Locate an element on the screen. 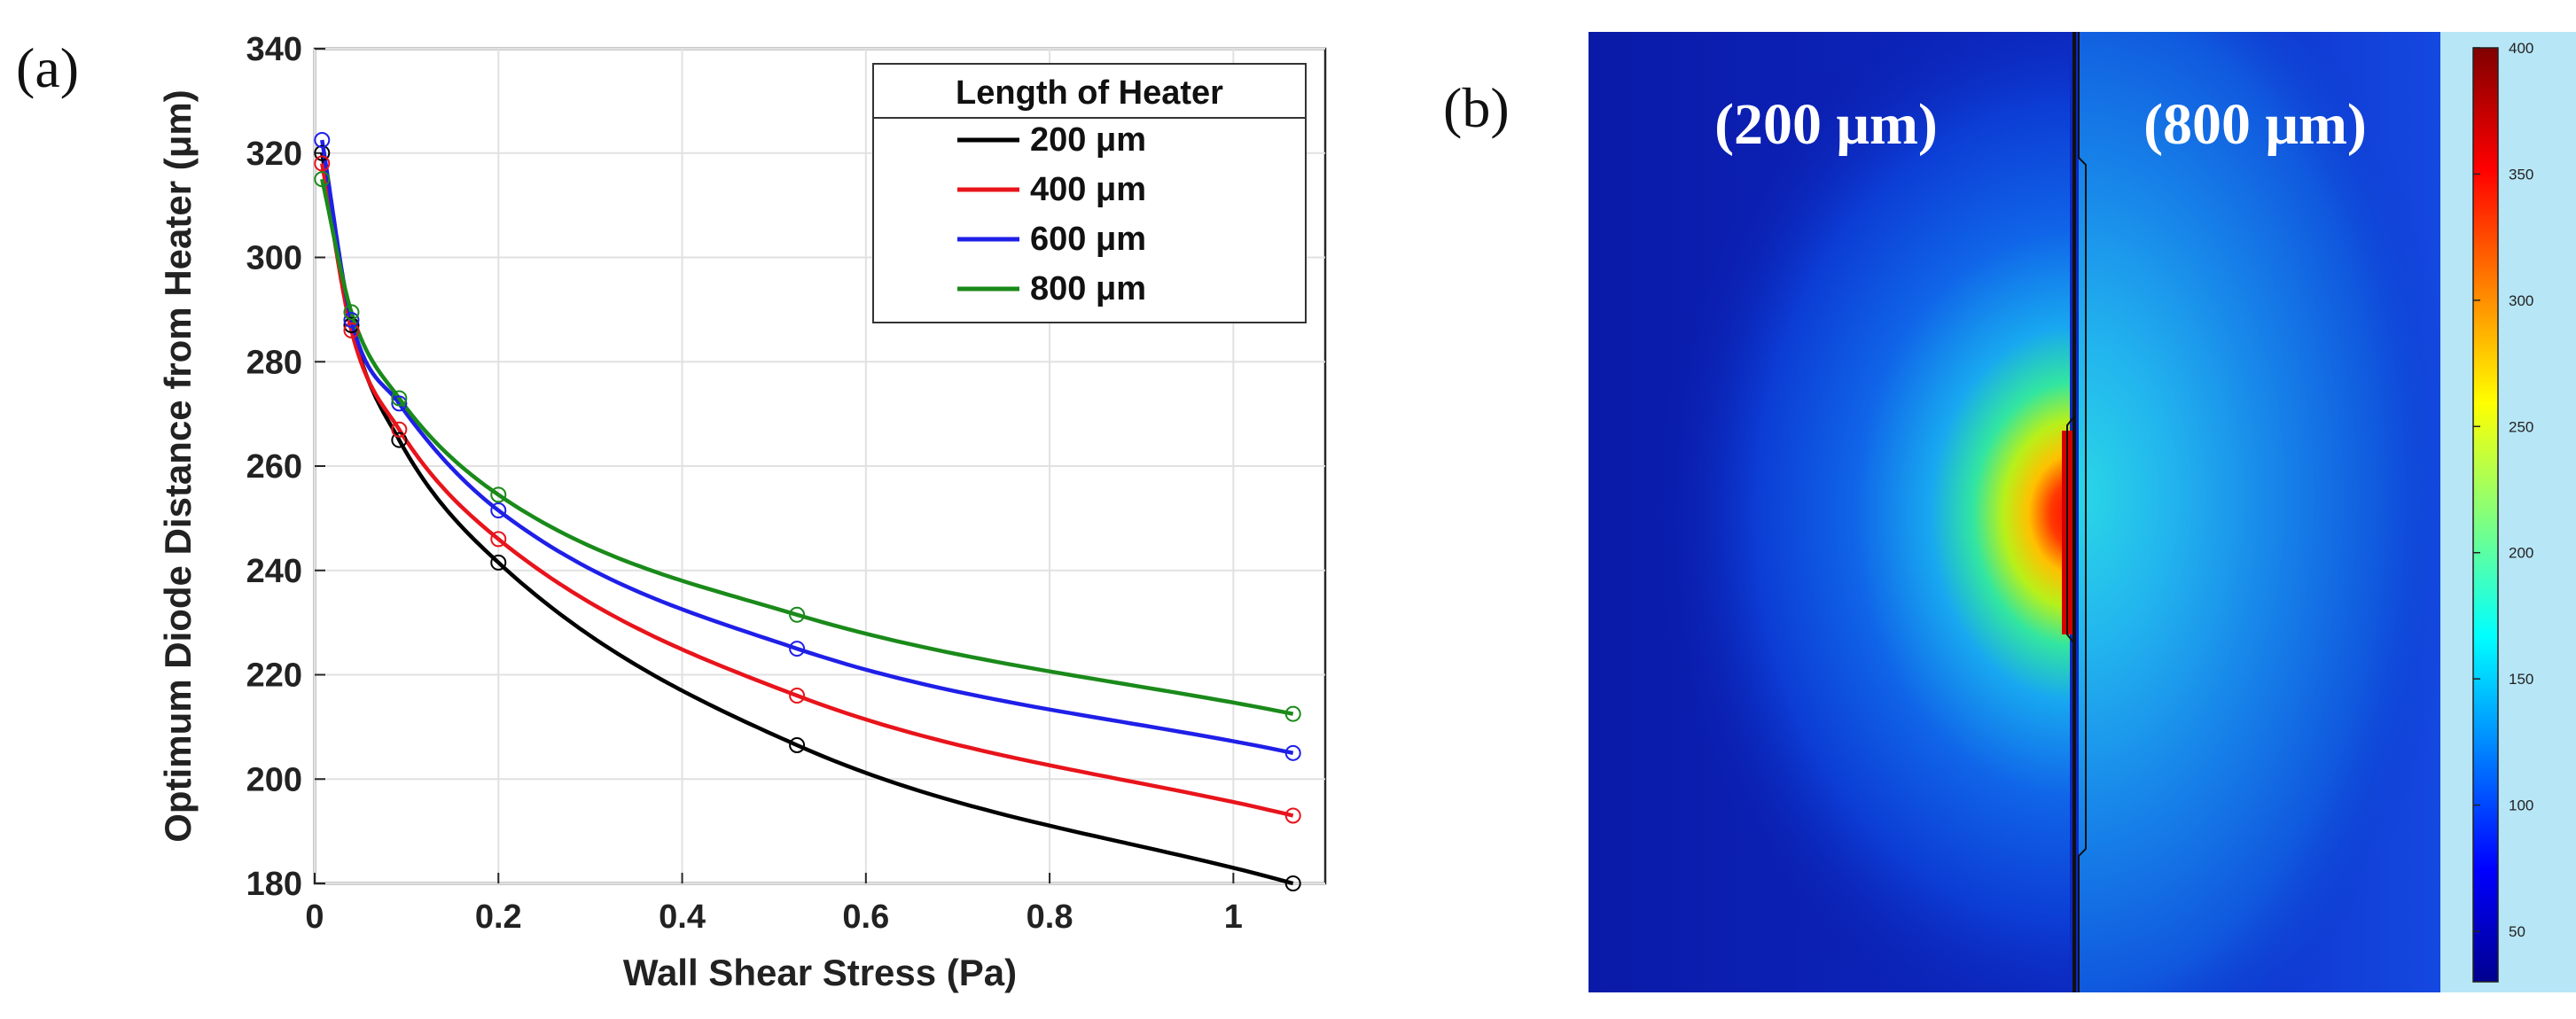 Image resolution: width=2576 pixels, height=1019 pixels. x-tick-label: 0 is located at coordinates (314, 917).